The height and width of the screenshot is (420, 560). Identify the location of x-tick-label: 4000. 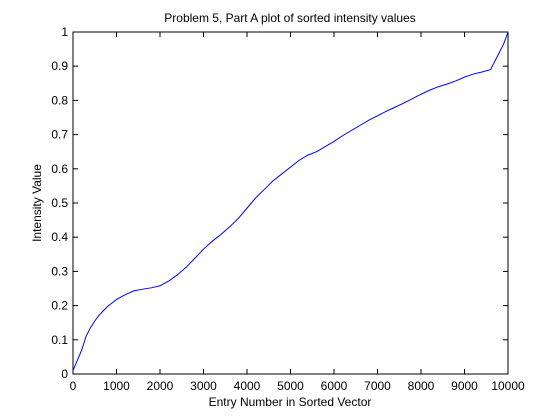
(247, 386).